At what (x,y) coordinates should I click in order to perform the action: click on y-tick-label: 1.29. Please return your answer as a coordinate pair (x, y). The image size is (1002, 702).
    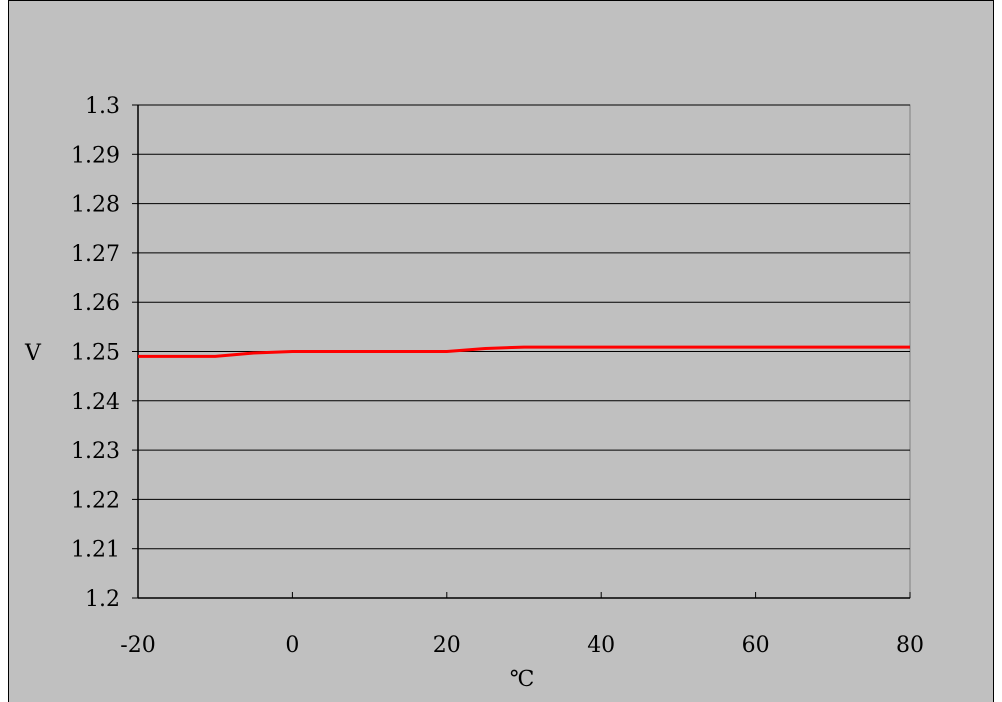
    Looking at the image, I should click on (95, 155).